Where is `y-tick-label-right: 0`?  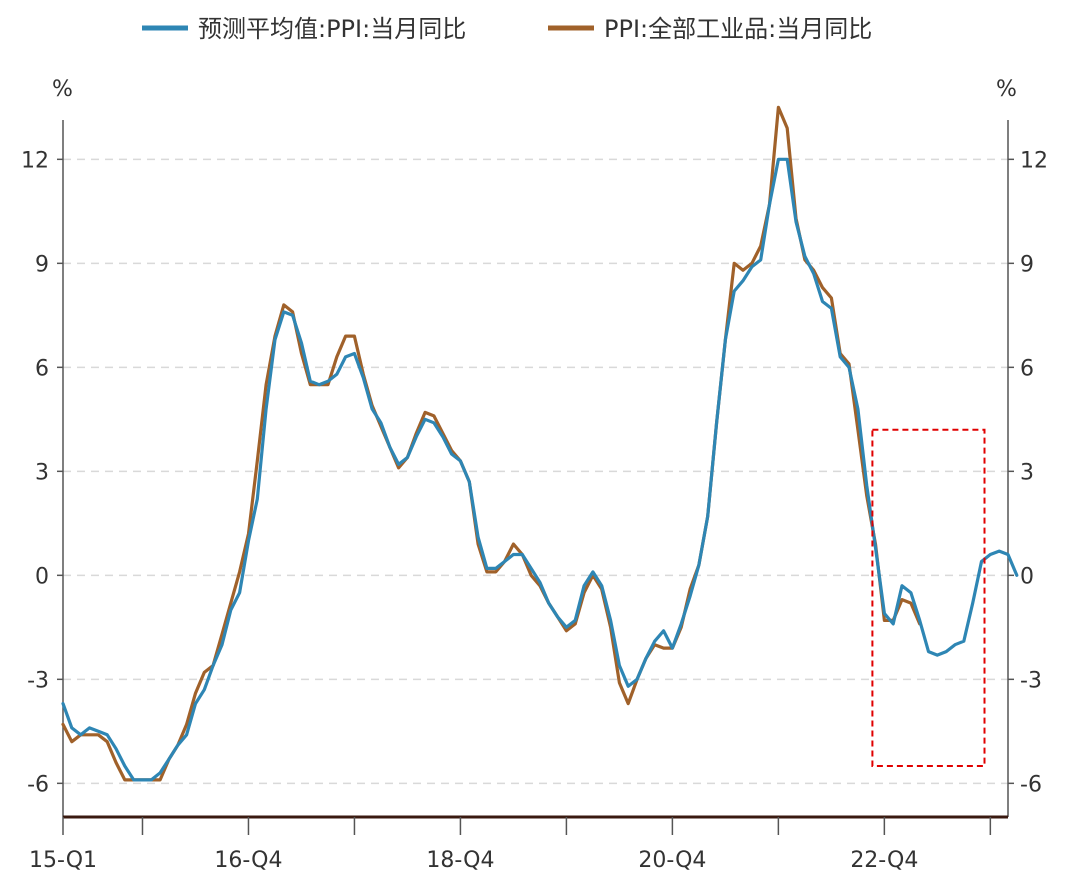 y-tick-label-right: 0 is located at coordinates (1027, 576).